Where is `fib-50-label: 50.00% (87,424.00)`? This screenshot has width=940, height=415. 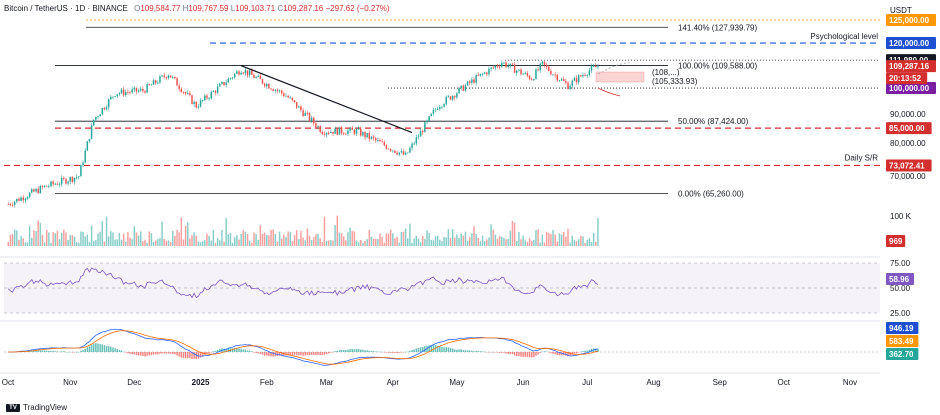
fib-50-label: 50.00% (87,424.00) is located at coordinates (713, 121).